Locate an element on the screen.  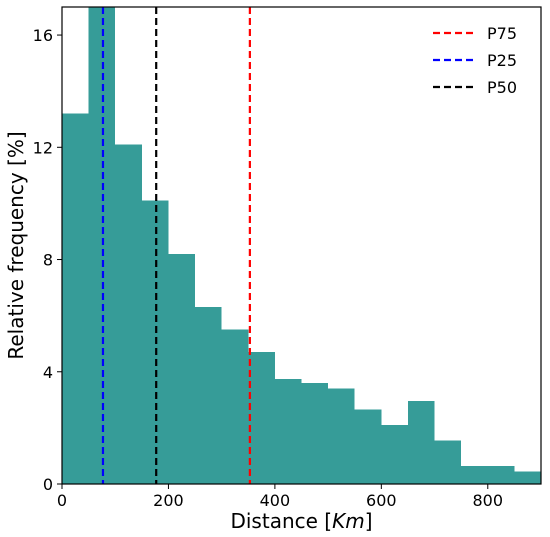
y-axis-title: Relative frequency [%] is located at coordinates (16, 245).